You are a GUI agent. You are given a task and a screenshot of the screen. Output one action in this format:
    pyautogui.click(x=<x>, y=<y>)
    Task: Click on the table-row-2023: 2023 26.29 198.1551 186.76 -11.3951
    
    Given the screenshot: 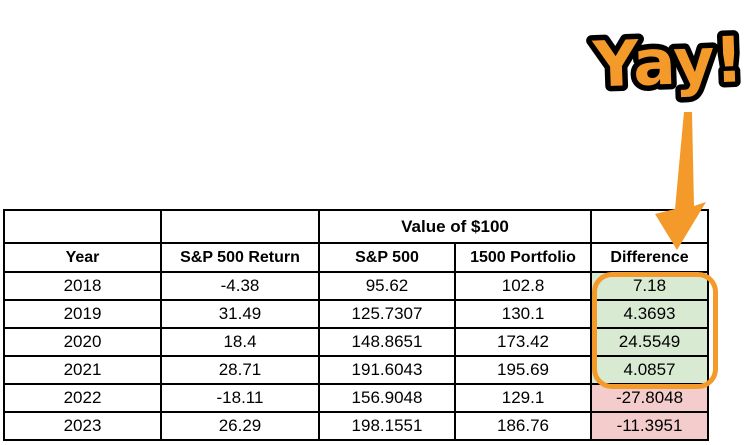 What is the action you would take?
    pyautogui.click(x=356, y=426)
    